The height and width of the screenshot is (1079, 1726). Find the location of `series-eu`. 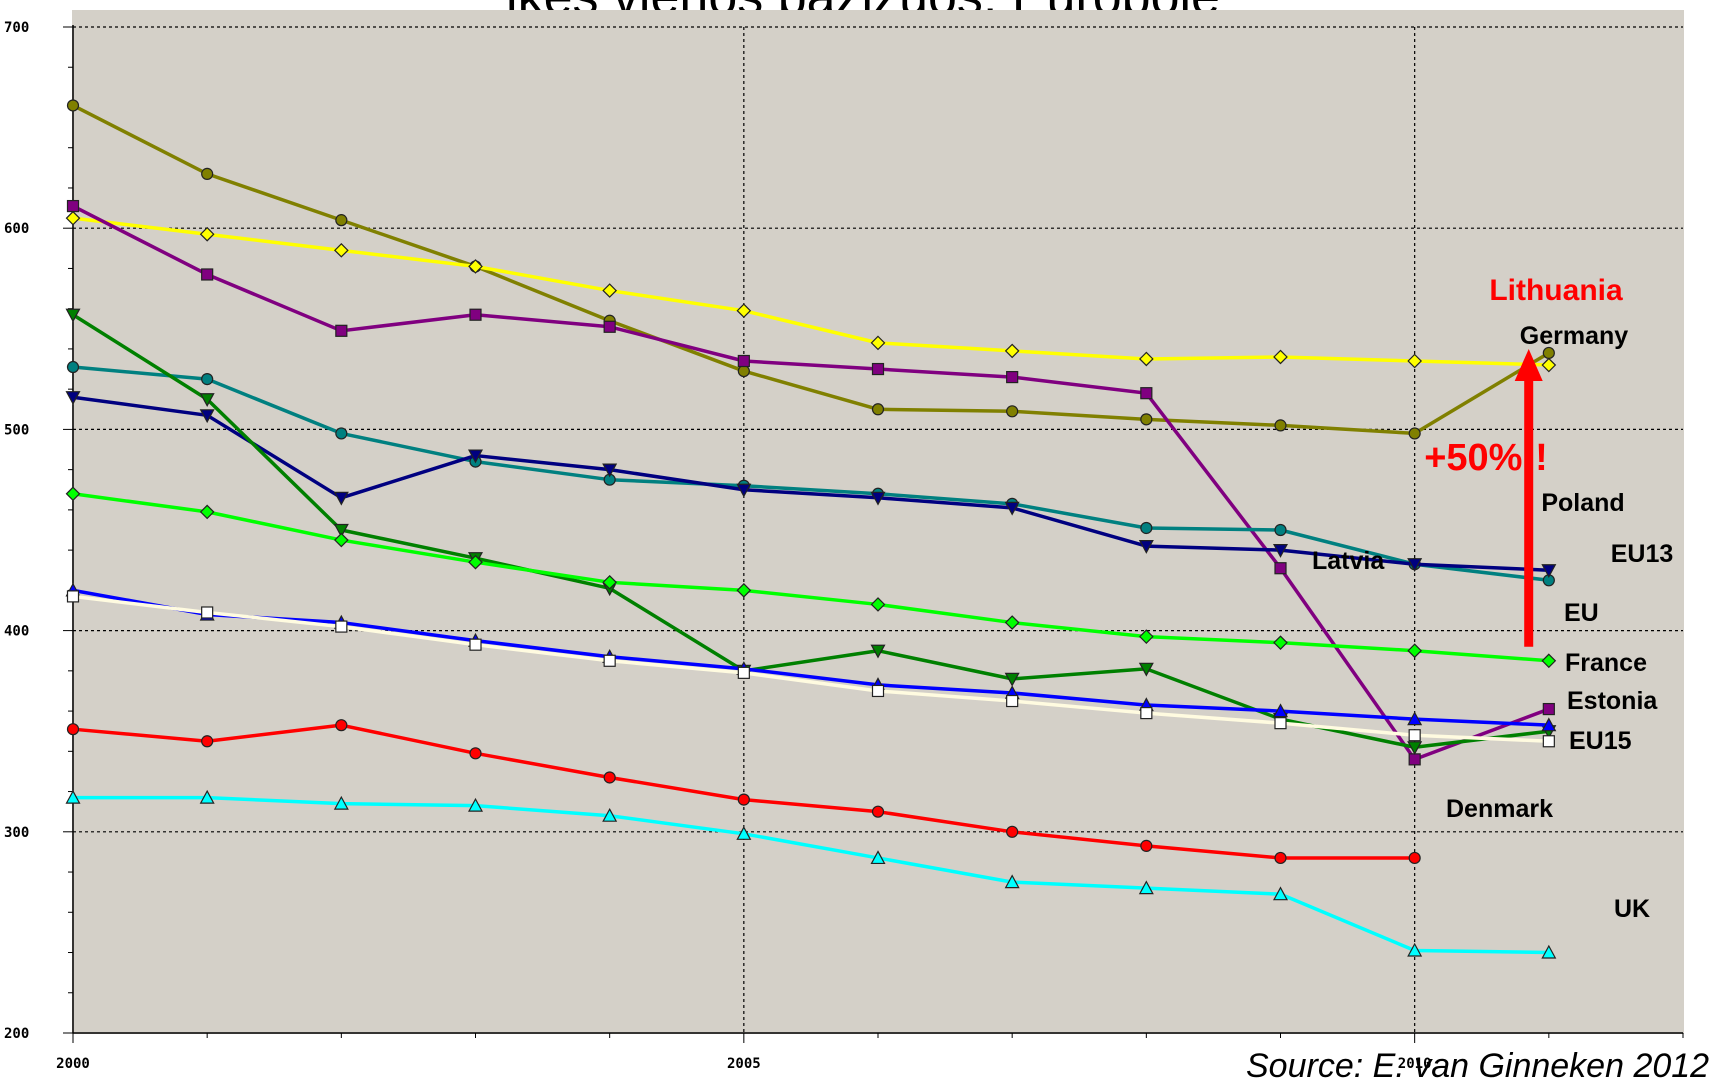

series-eu is located at coordinates (811, 577).